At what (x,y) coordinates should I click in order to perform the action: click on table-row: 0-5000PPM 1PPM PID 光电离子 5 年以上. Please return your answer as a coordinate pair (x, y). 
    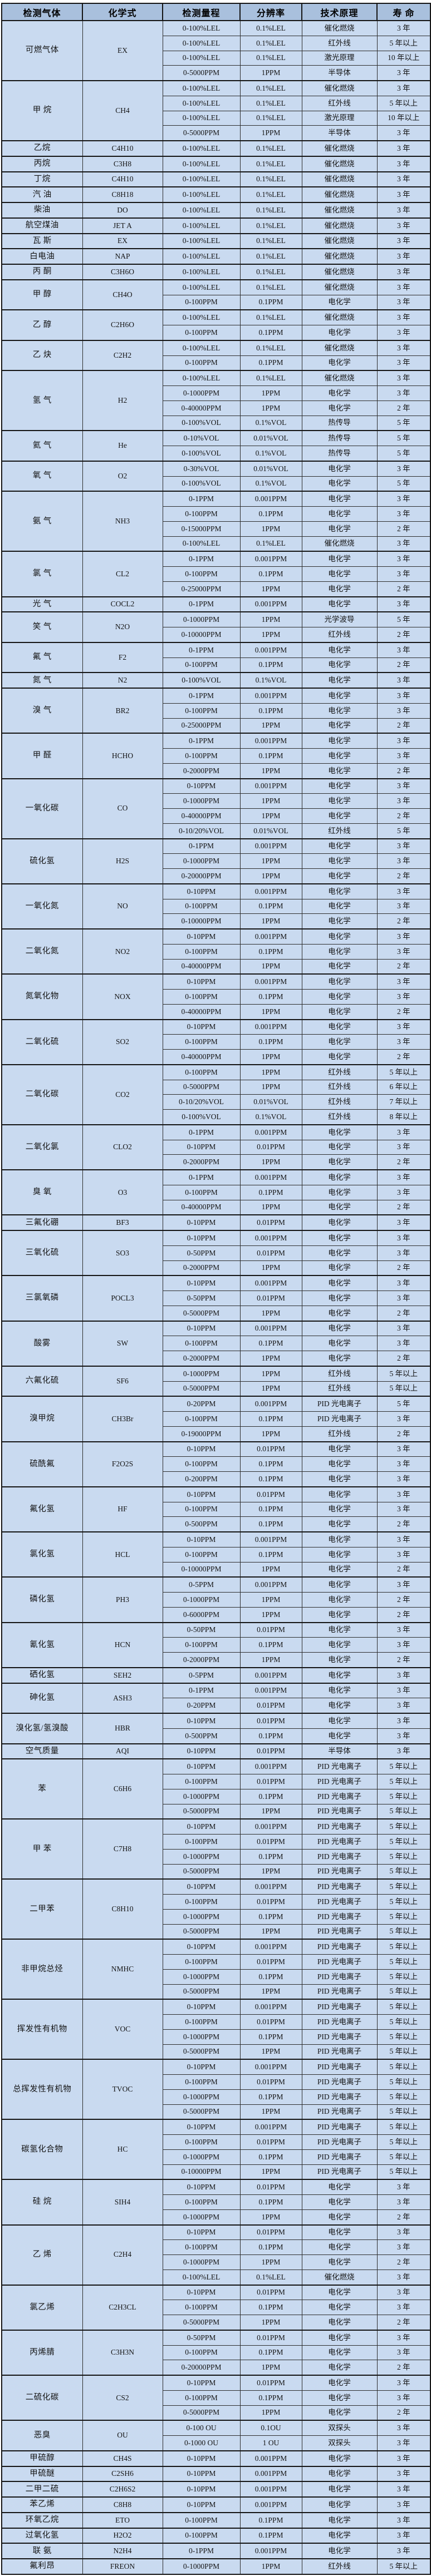
    Looking at the image, I should click on (216, 1872).